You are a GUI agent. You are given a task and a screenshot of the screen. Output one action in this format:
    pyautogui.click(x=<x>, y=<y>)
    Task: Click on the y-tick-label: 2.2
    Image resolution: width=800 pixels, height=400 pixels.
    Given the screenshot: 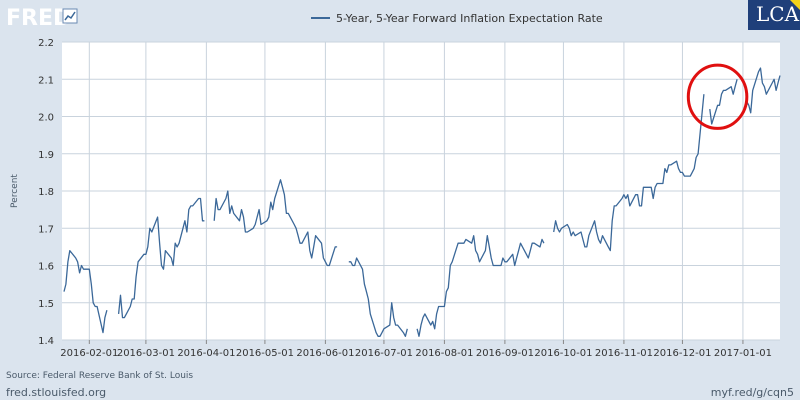 What is the action you would take?
    pyautogui.click(x=46, y=43)
    